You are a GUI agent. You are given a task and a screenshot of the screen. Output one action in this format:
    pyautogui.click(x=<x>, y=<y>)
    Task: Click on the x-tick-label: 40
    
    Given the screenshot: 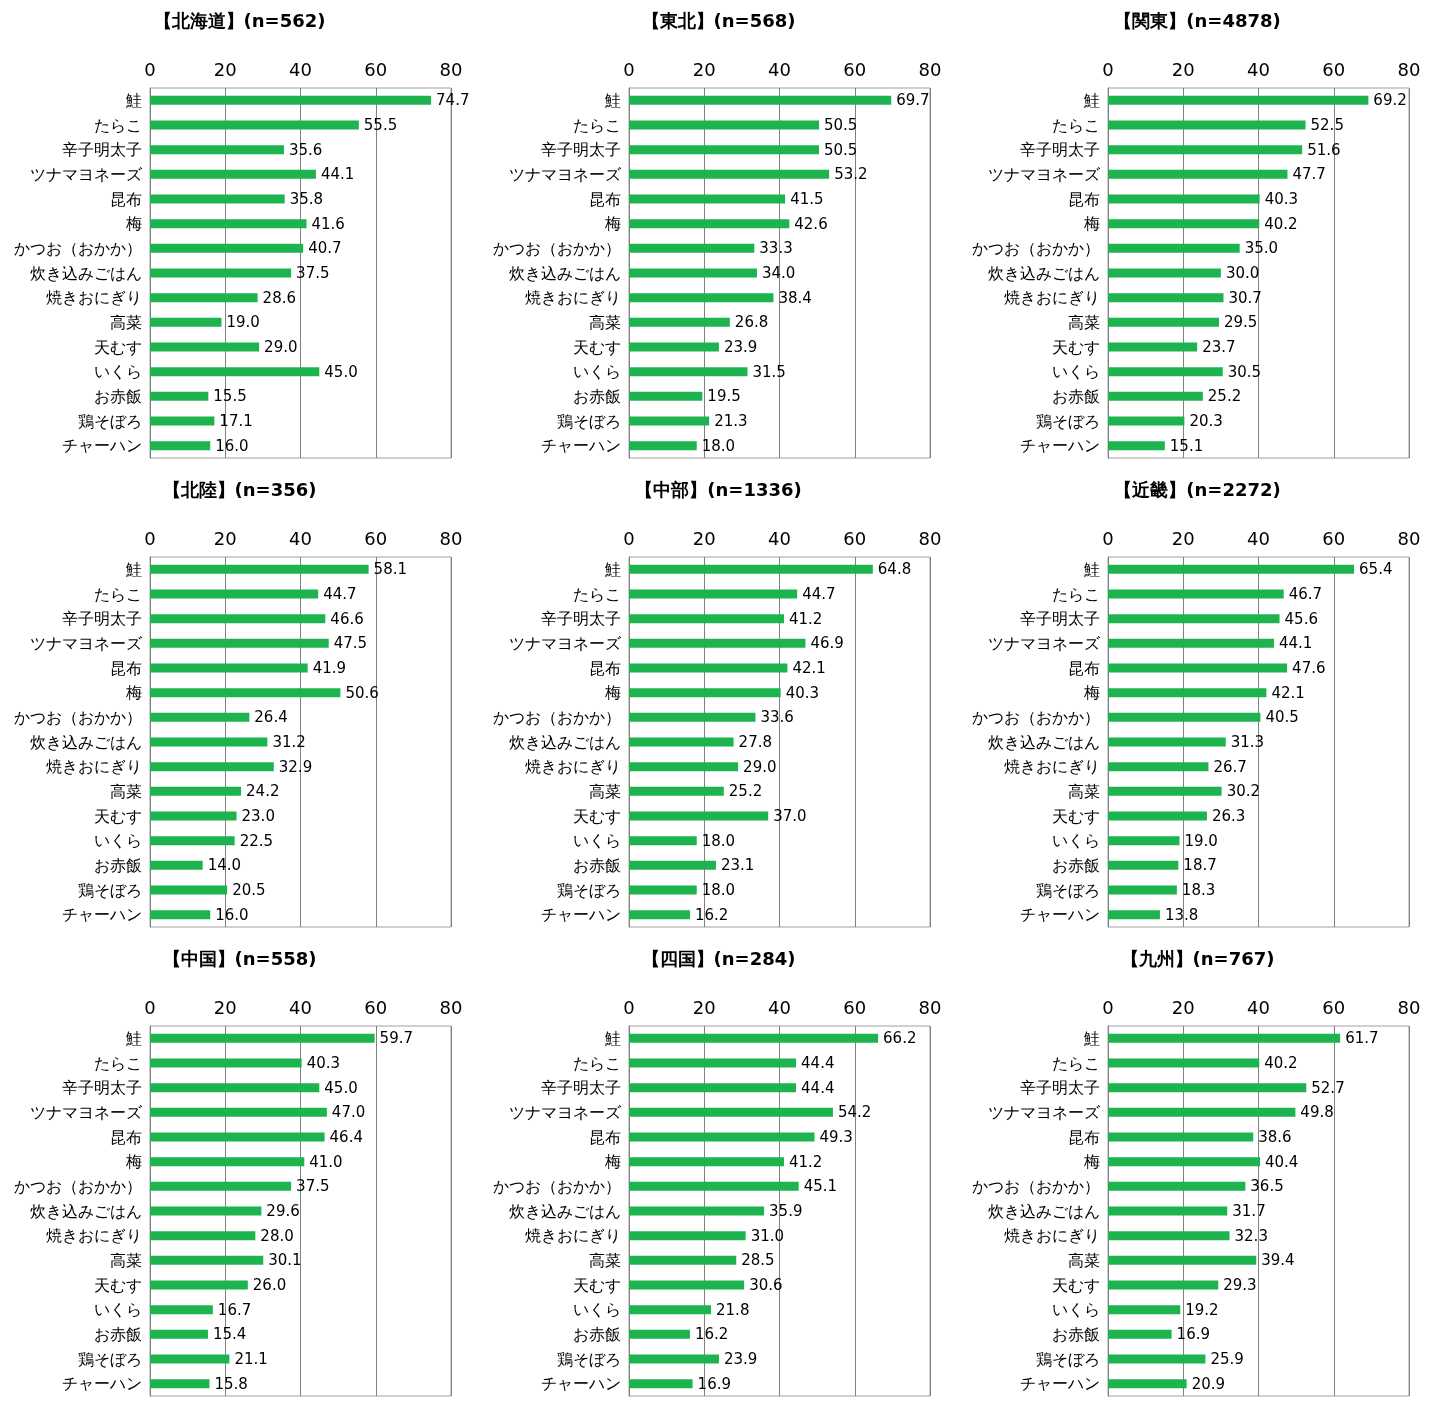 What is the action you would take?
    pyautogui.click(x=779, y=69)
    